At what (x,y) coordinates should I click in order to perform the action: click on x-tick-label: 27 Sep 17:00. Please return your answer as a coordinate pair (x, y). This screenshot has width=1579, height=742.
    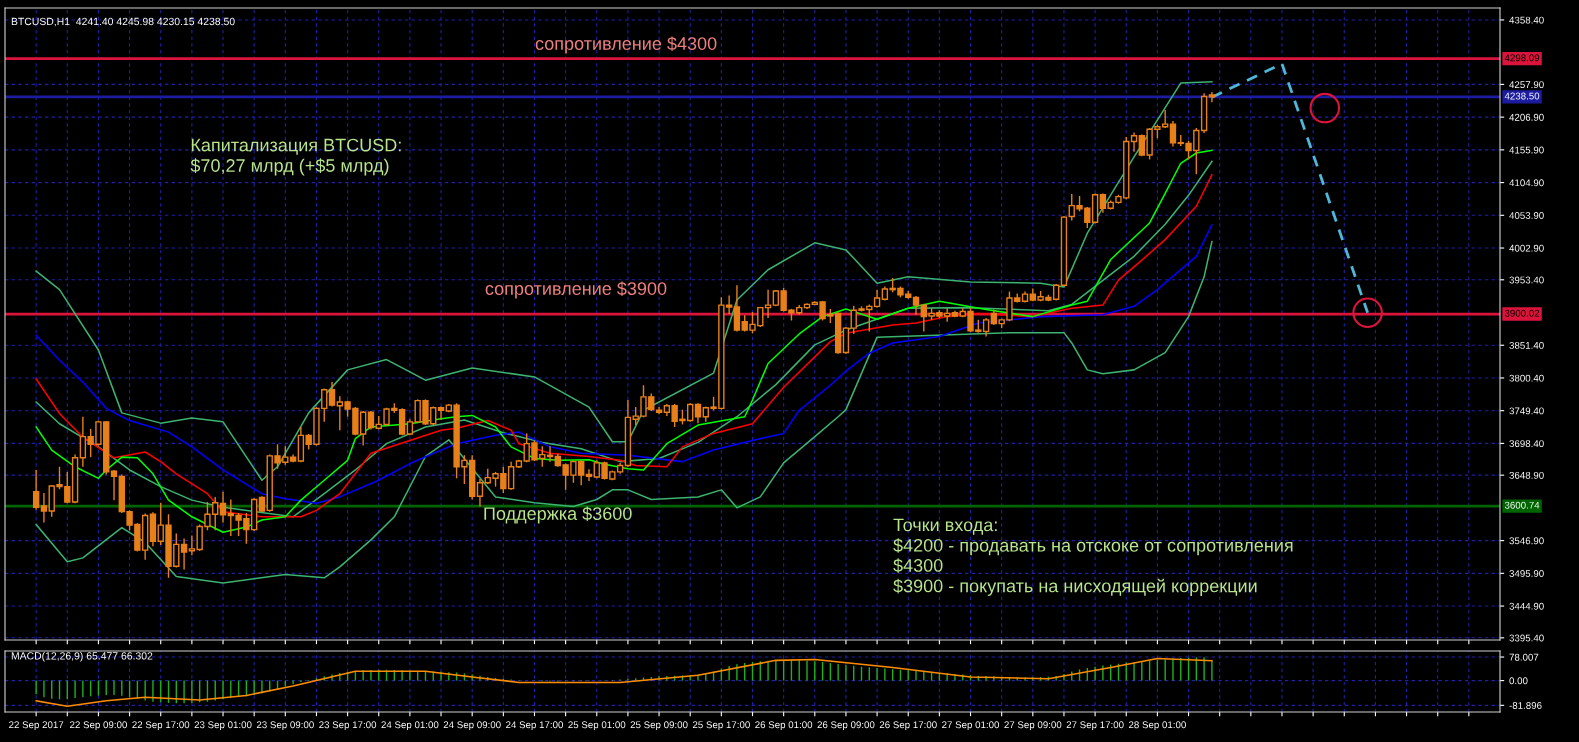
    Looking at the image, I should click on (1095, 726).